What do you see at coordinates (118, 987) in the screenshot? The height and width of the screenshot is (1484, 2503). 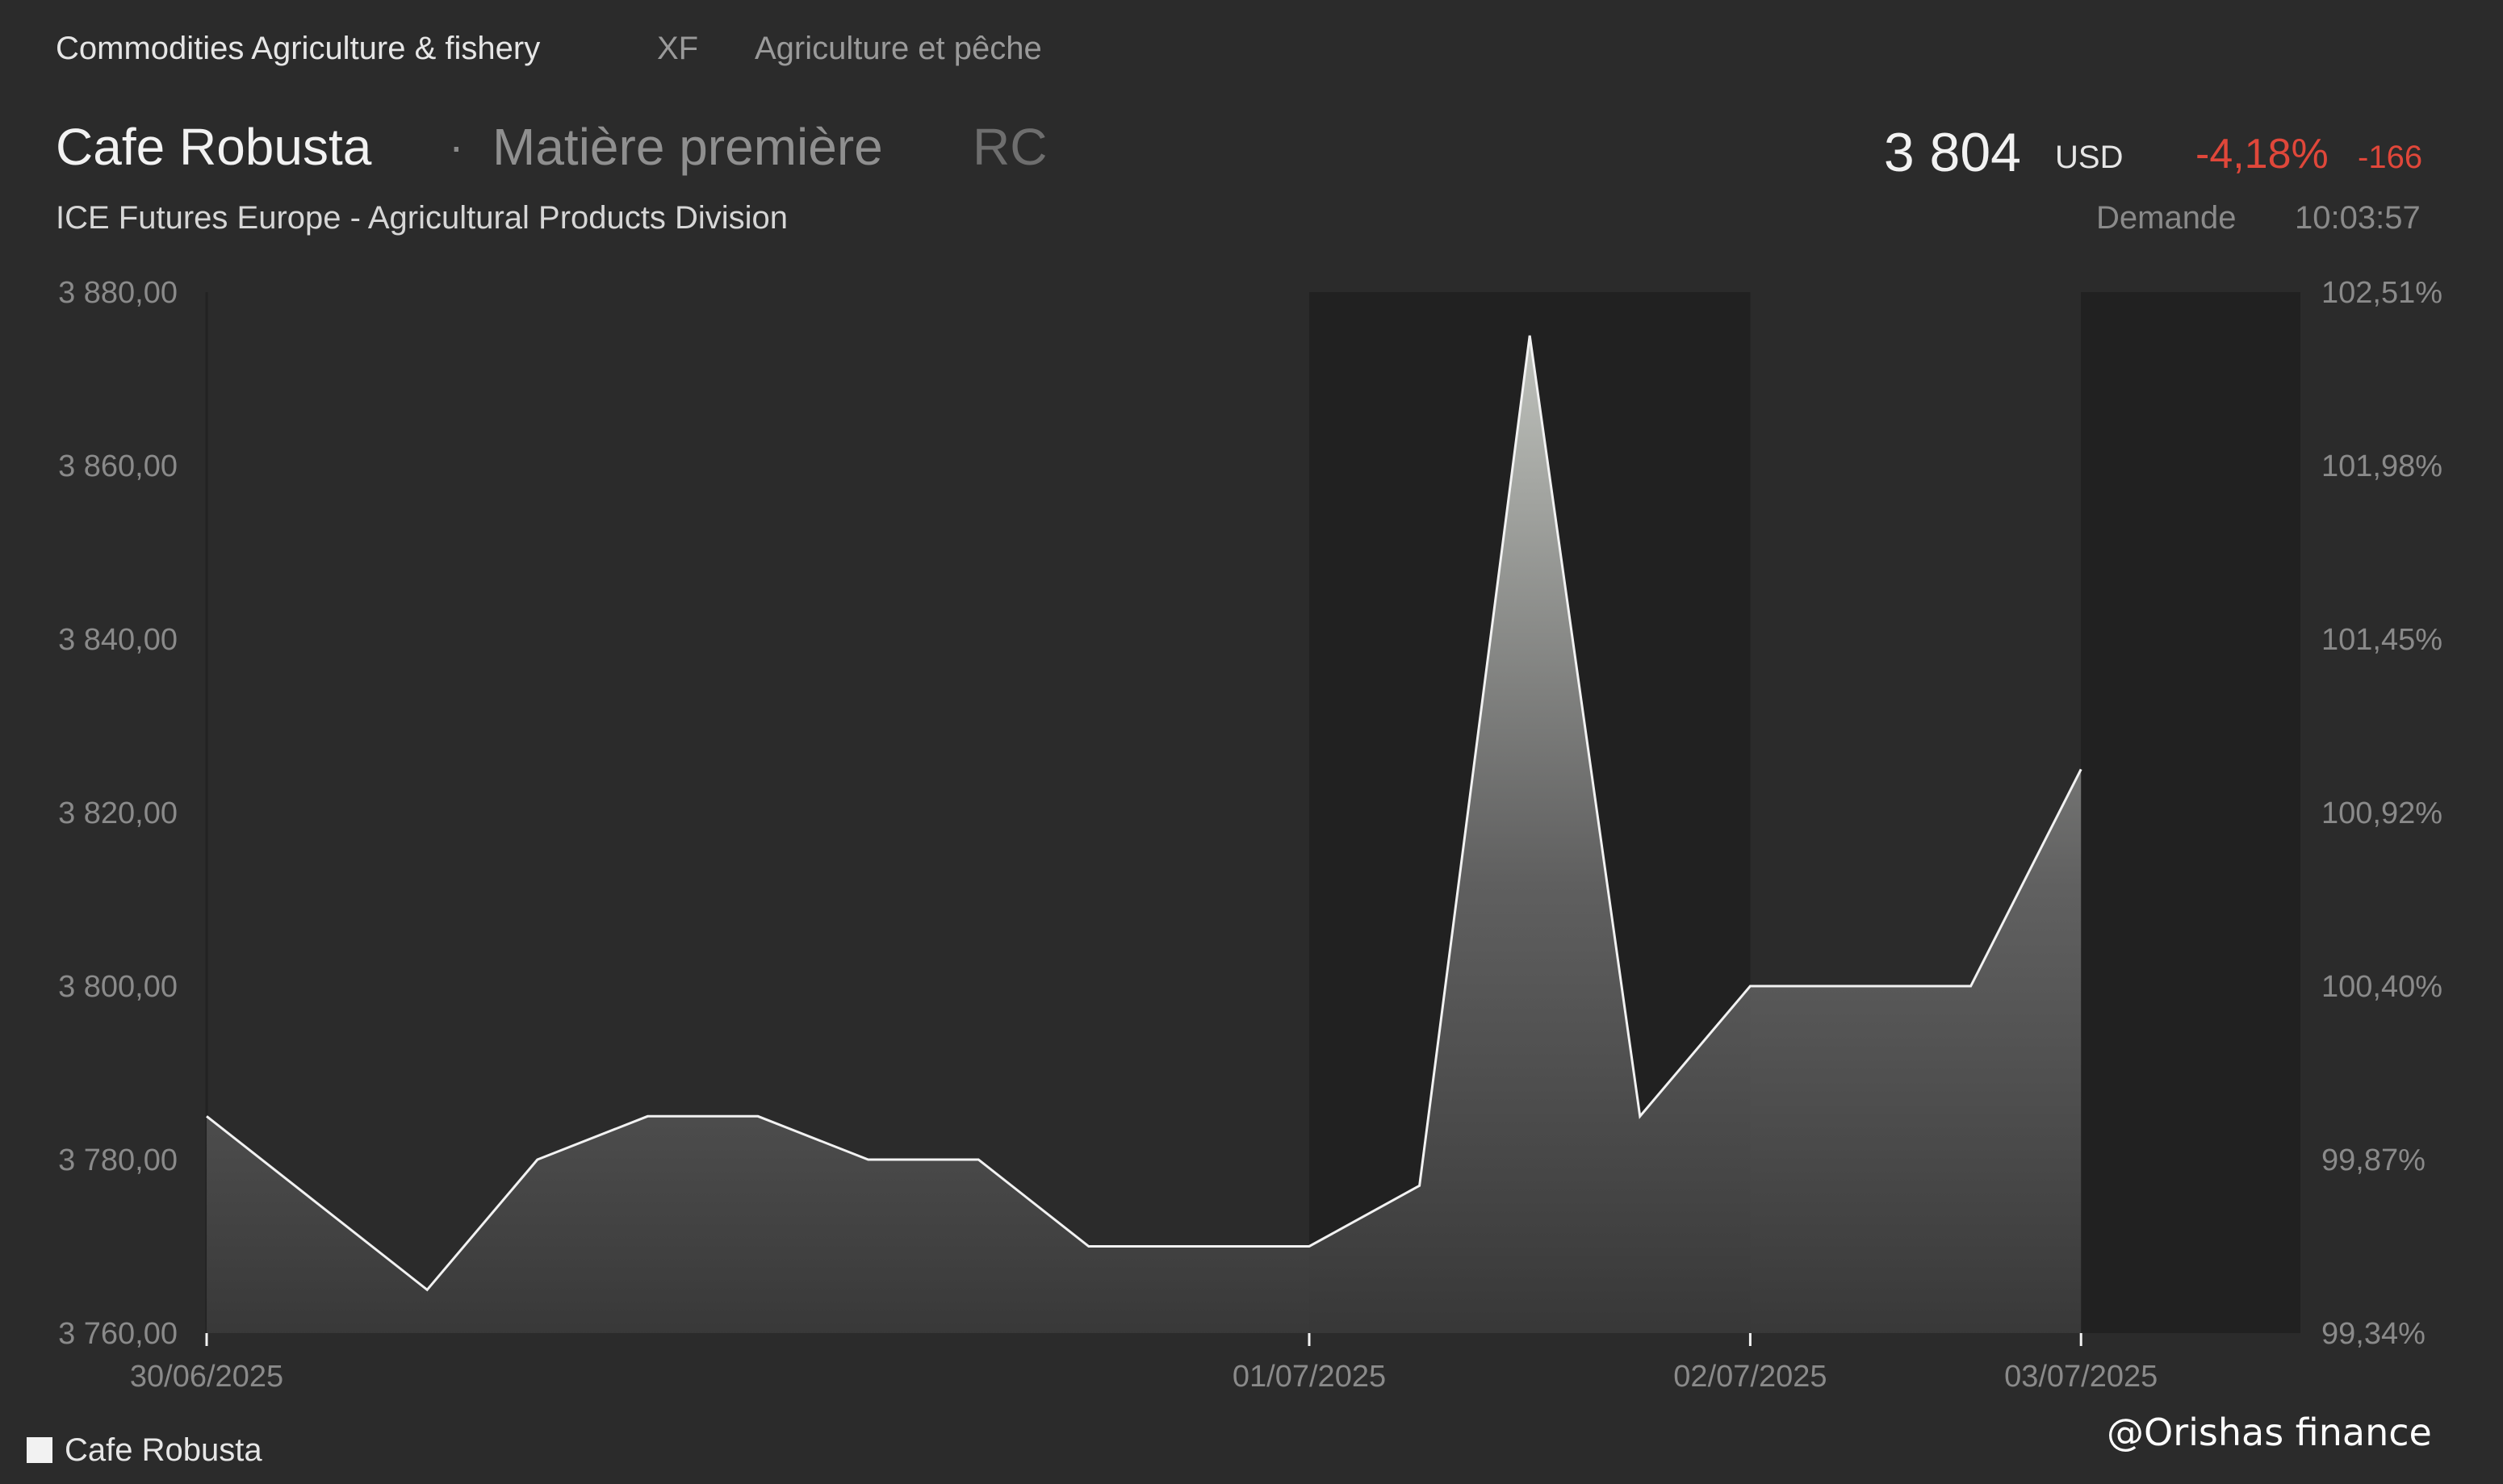 I see `y-tick-label: 3 800,00` at bounding box center [118, 987].